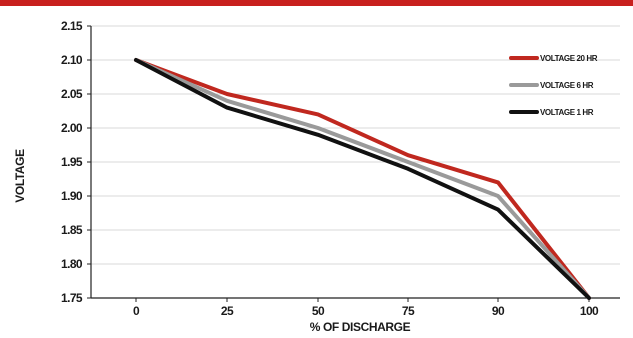 This screenshot has height=338, width=633. Describe the element at coordinates (408, 311) in the screenshot. I see `x-tick-label: 75` at that location.